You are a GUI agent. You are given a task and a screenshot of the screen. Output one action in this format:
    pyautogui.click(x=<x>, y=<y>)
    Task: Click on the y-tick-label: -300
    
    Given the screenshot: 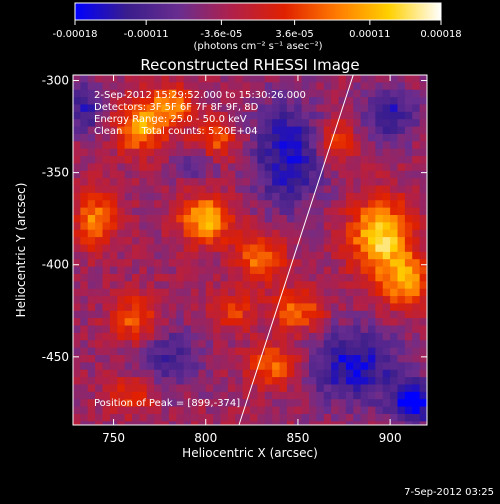 What is the action you would take?
    pyautogui.click(x=55, y=81)
    